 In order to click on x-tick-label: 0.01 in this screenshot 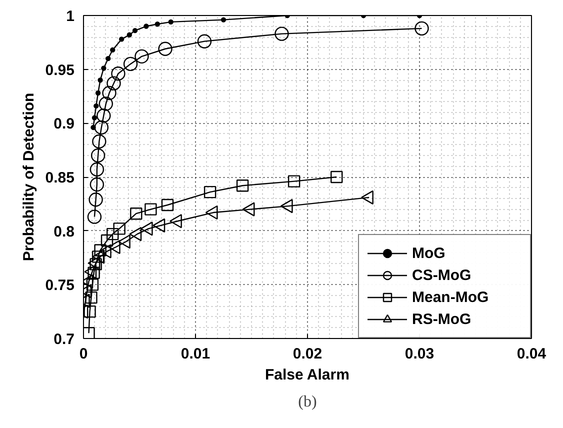, I will do `click(195, 354)`.